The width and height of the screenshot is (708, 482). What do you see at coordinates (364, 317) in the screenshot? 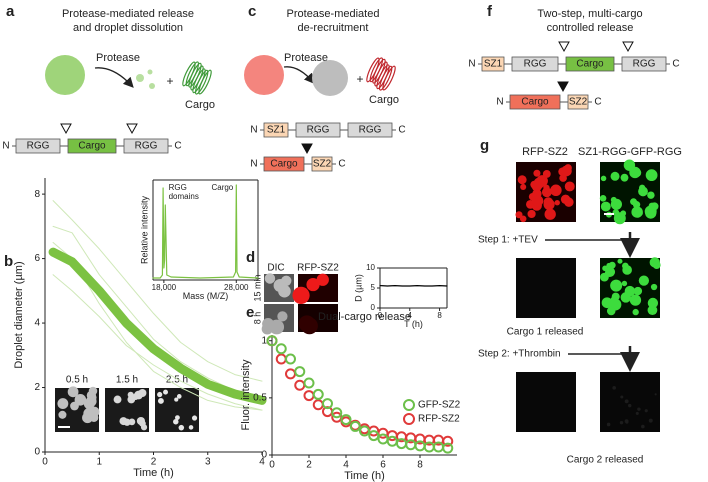
I see `chart-title: Dual-cargo release` at bounding box center [364, 317].